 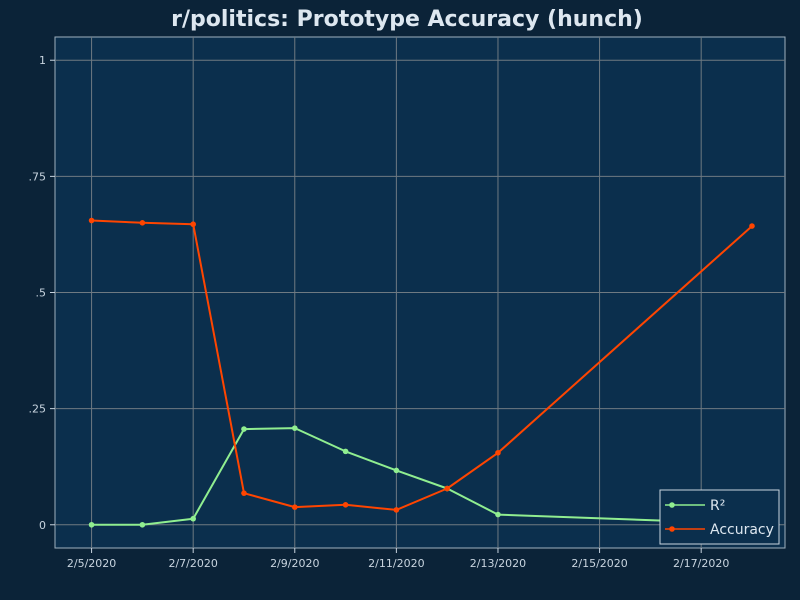 I want to click on legend-marker-r2, so click(x=672, y=505).